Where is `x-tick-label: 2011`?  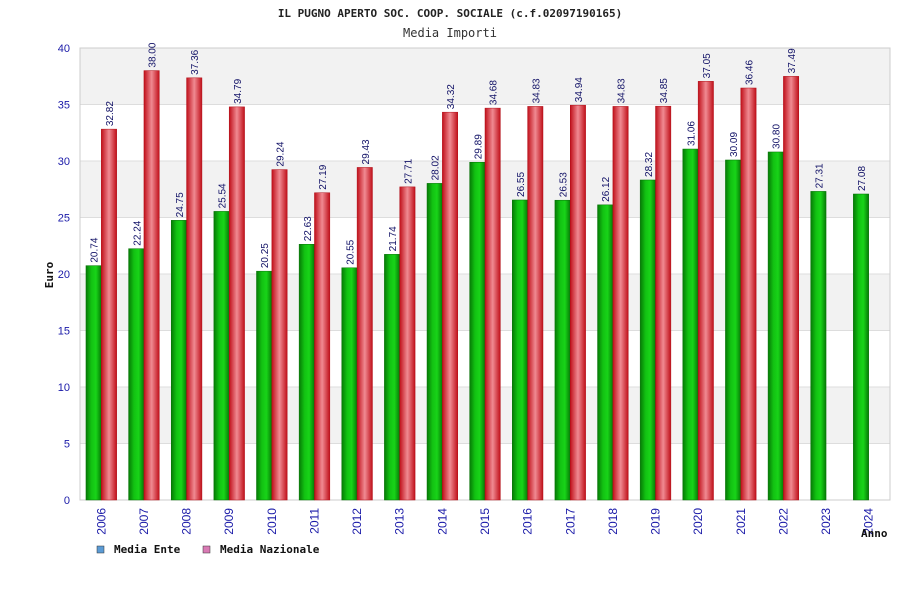 x-tick-label: 2011 is located at coordinates (314, 521).